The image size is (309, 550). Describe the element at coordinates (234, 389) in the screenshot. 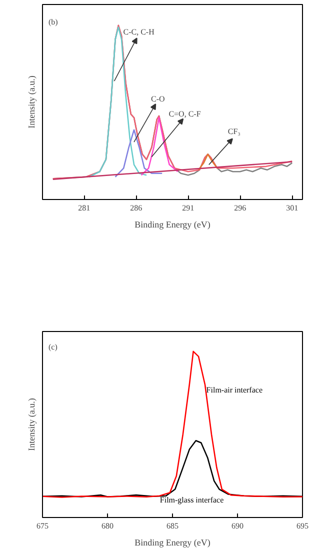

I see `series-label: Film-air interface` at that location.